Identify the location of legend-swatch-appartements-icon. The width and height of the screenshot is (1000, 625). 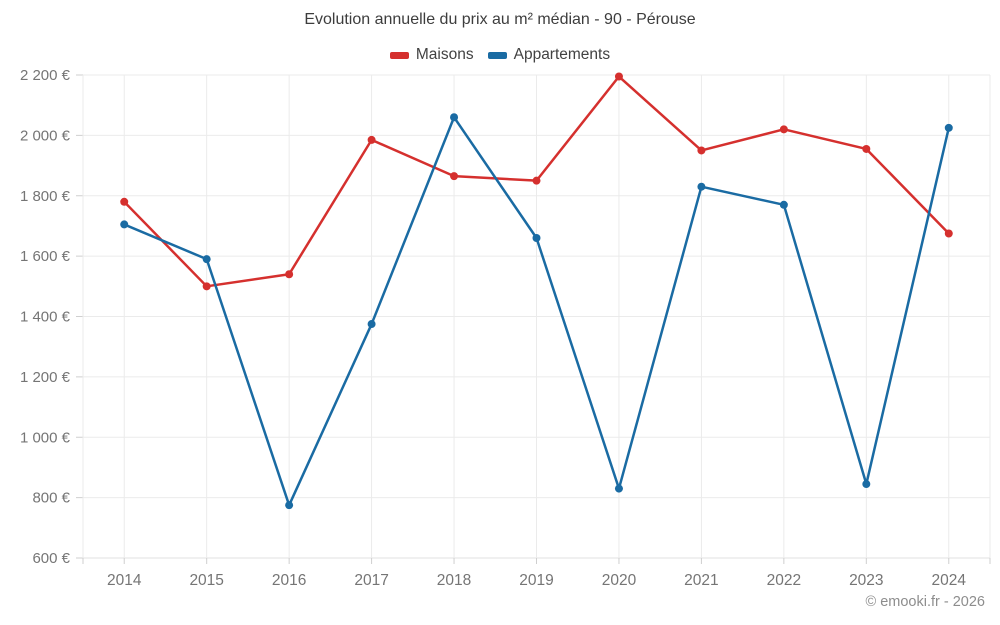
(497, 55).